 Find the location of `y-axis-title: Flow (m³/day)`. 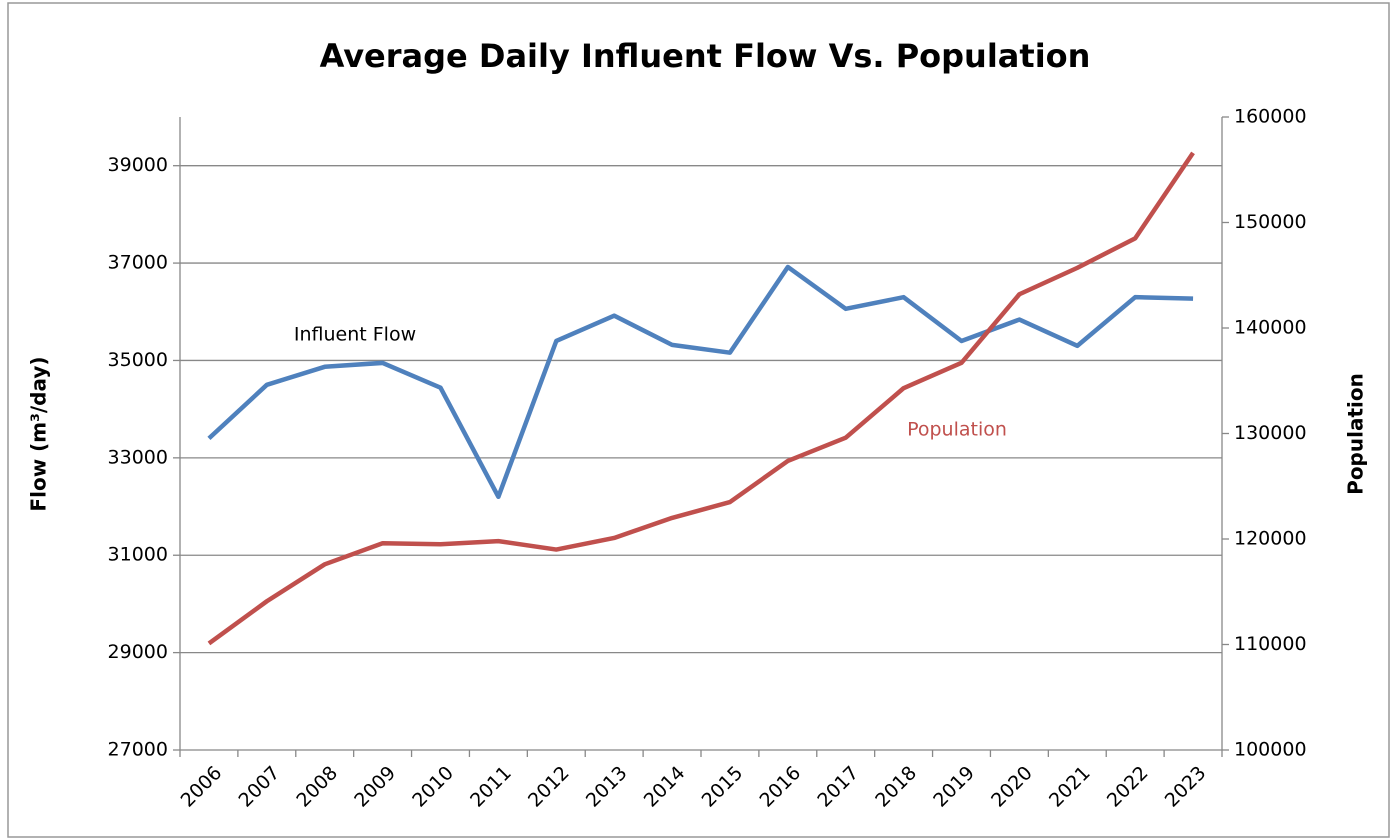

y-axis-title: Flow (m³/day) is located at coordinates (39, 433).